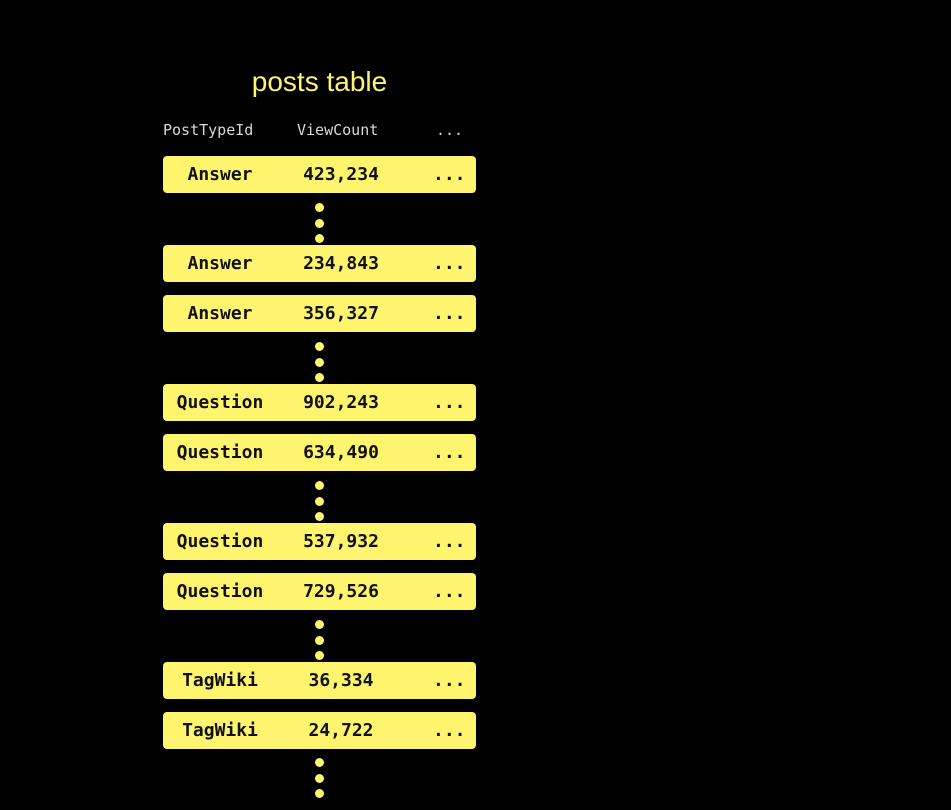 This screenshot has width=951, height=810. I want to click on view-count-cell: 423,234, so click(341, 174).